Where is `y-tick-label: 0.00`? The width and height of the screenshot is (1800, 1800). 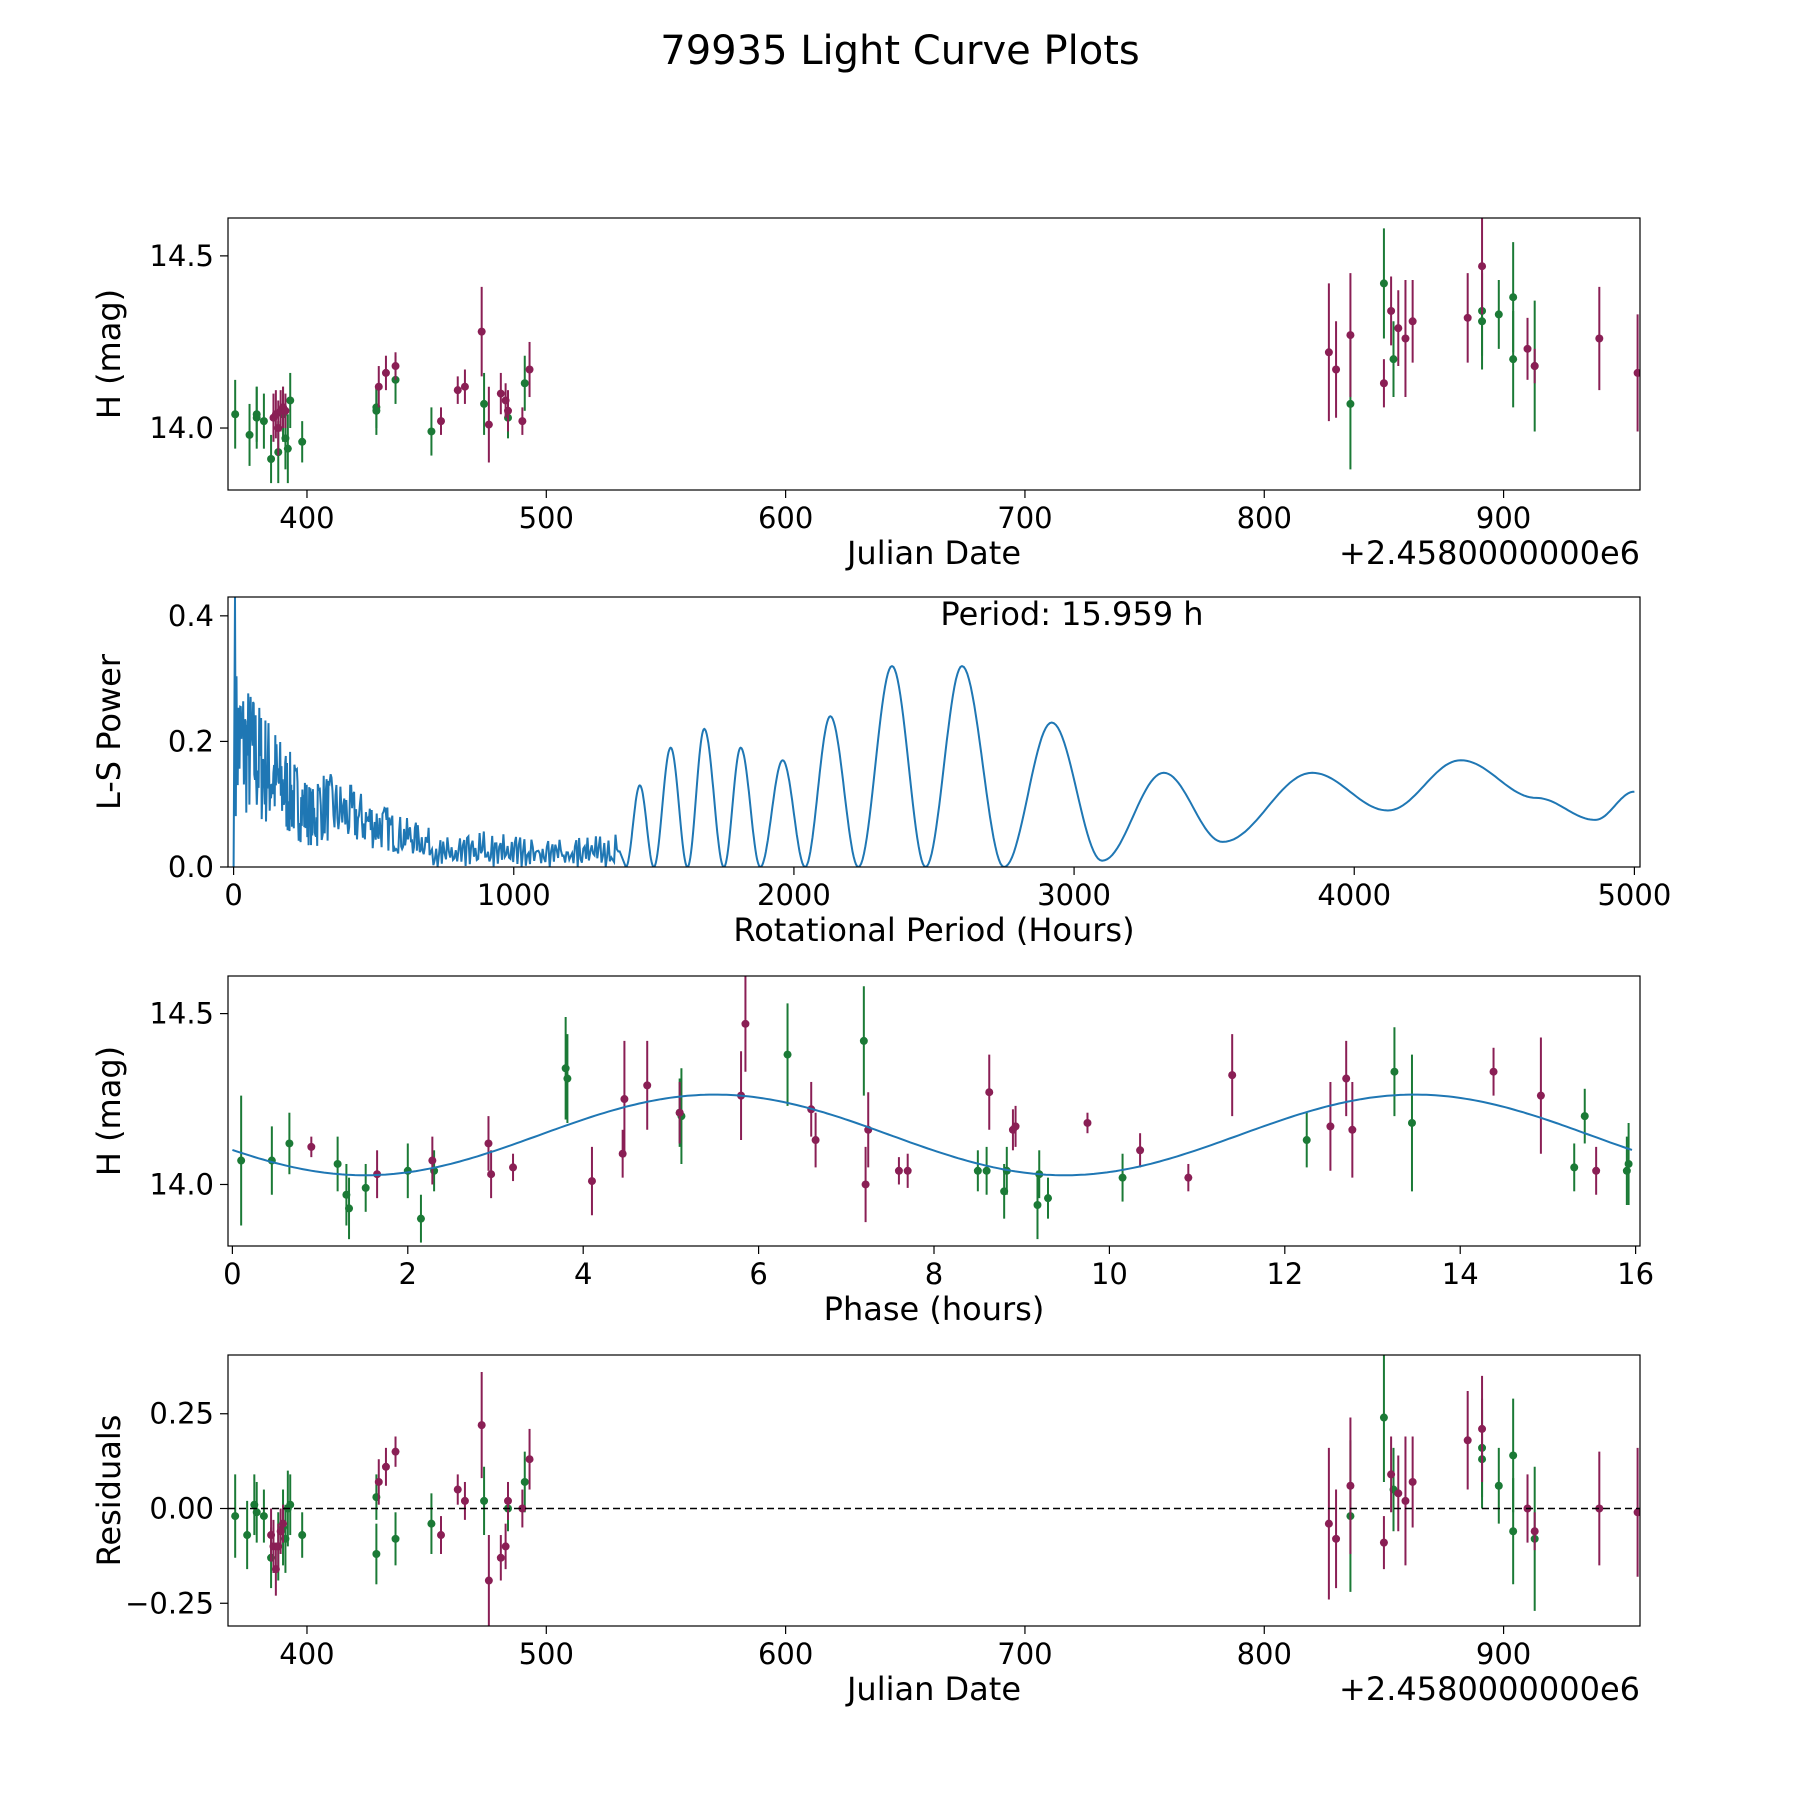
y-tick-label: 0.00 is located at coordinates (181, 1509).